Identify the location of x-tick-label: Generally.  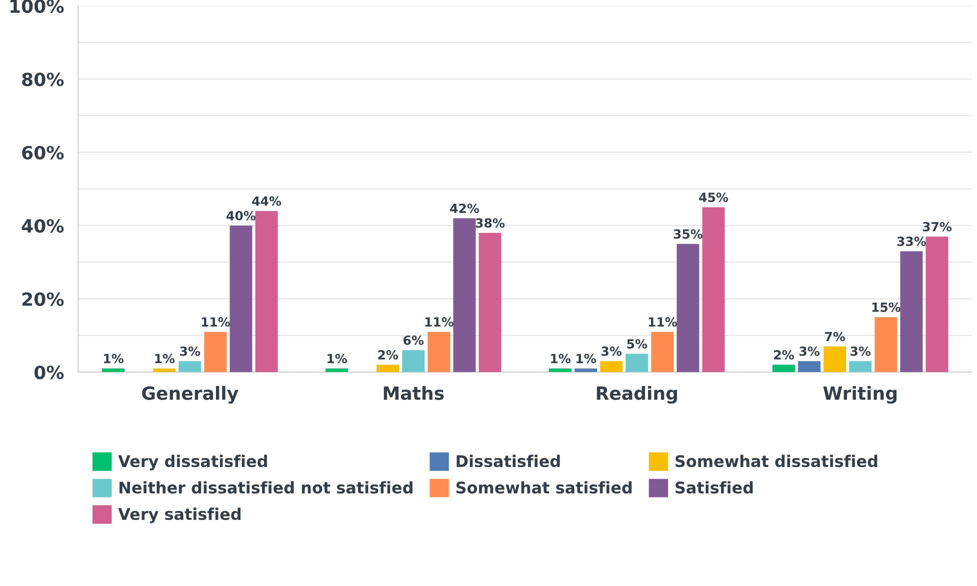
(190, 395).